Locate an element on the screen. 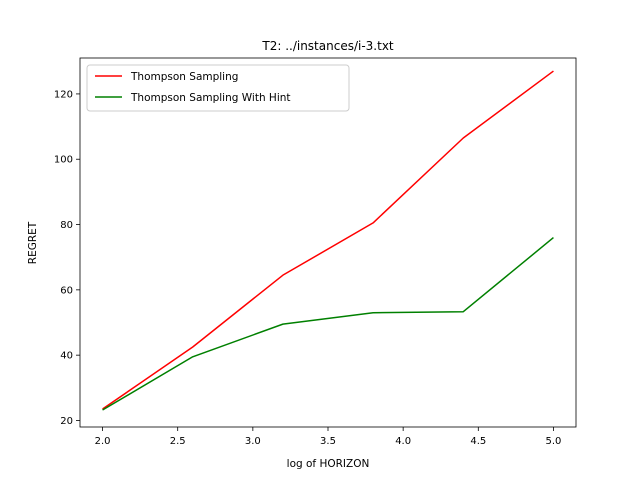  x-axis-ticks: 2.0 2.5 3.0 3.5 4.0 4.5 5.0 is located at coordinates (328, 437).